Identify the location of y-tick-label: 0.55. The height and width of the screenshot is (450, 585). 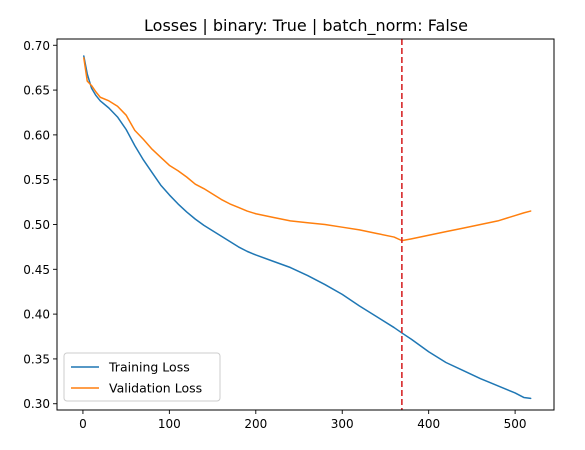
(36, 180).